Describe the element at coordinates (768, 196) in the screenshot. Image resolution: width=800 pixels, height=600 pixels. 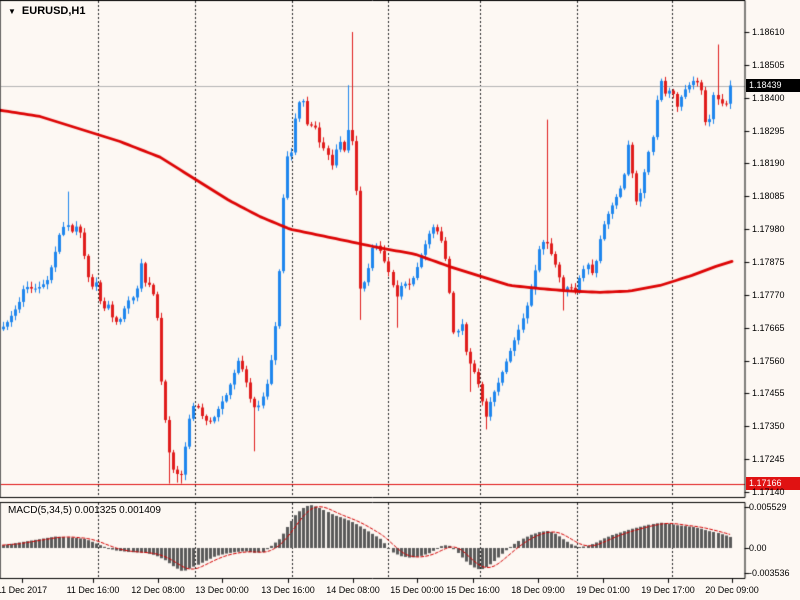
I see `price-tick-label: 1.18085` at that location.